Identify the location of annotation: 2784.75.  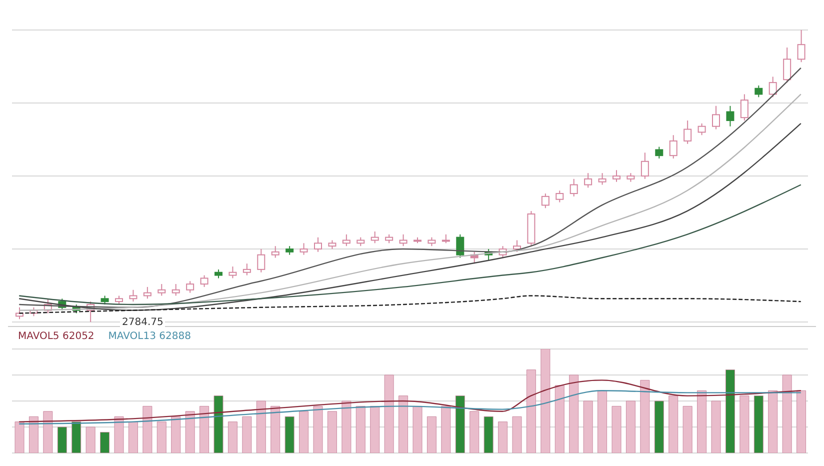
(143, 322).